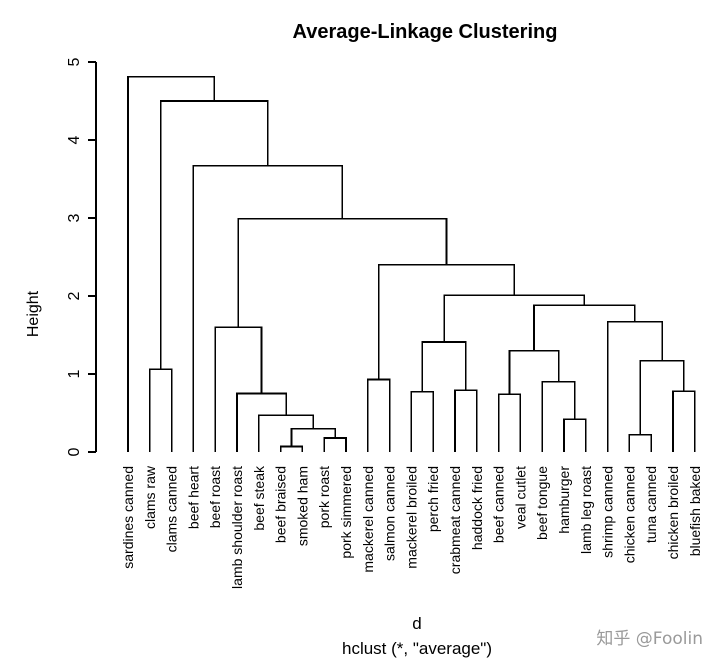 The image size is (720, 669). Describe the element at coordinates (564, 500) in the screenshot. I see `leaf-label: hamburger` at that location.